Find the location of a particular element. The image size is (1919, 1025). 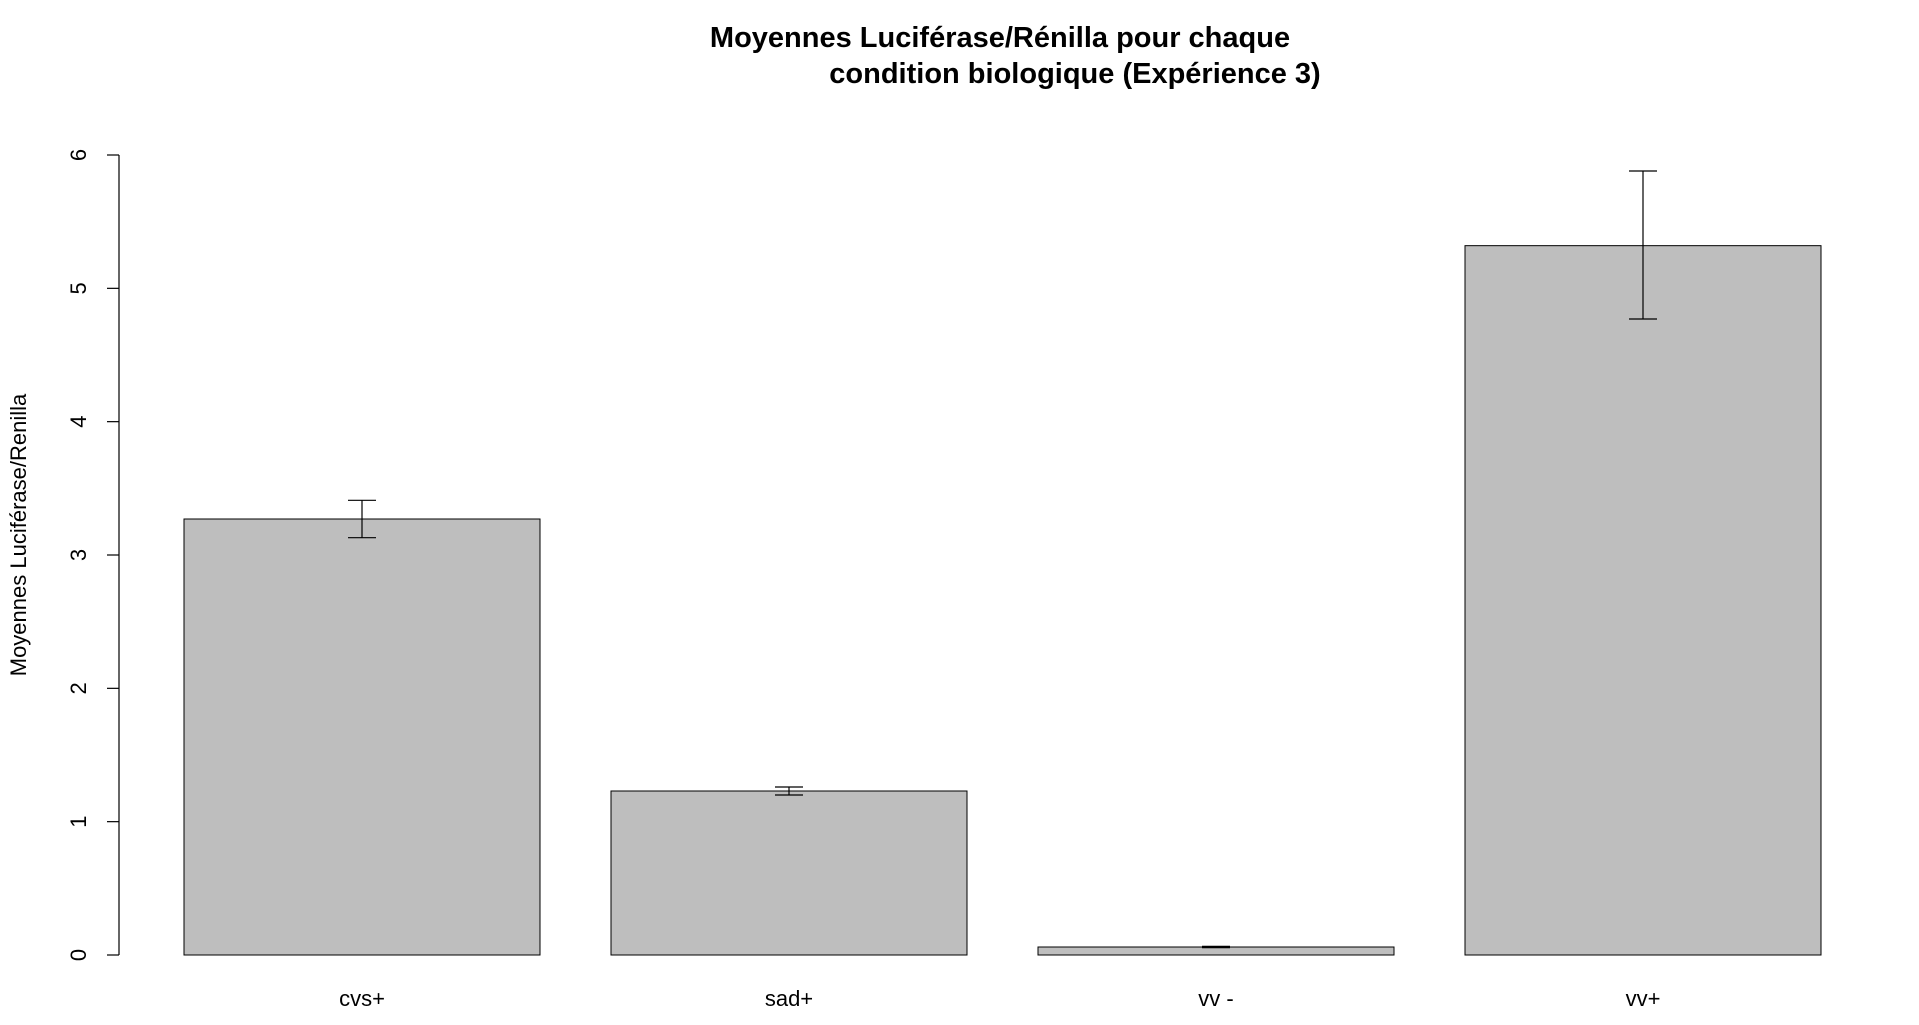

chart-title-line1: Moyennes Luciférase/Rénilla pour chaque is located at coordinates (1000, 38).